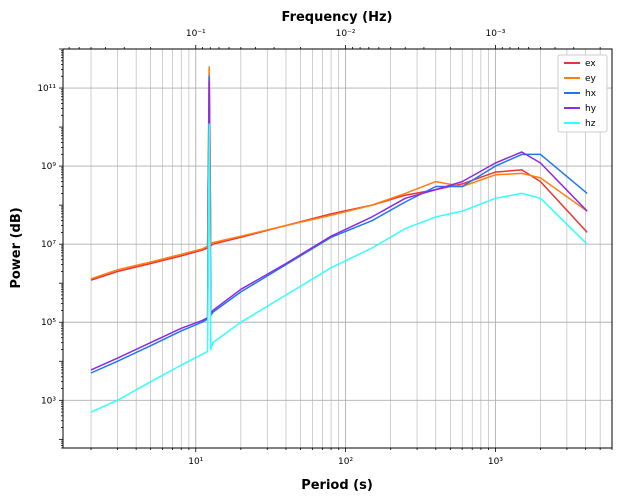 This screenshot has width=622, height=501. I want to click on y-tick-label: 10⁹, so click(48, 167).